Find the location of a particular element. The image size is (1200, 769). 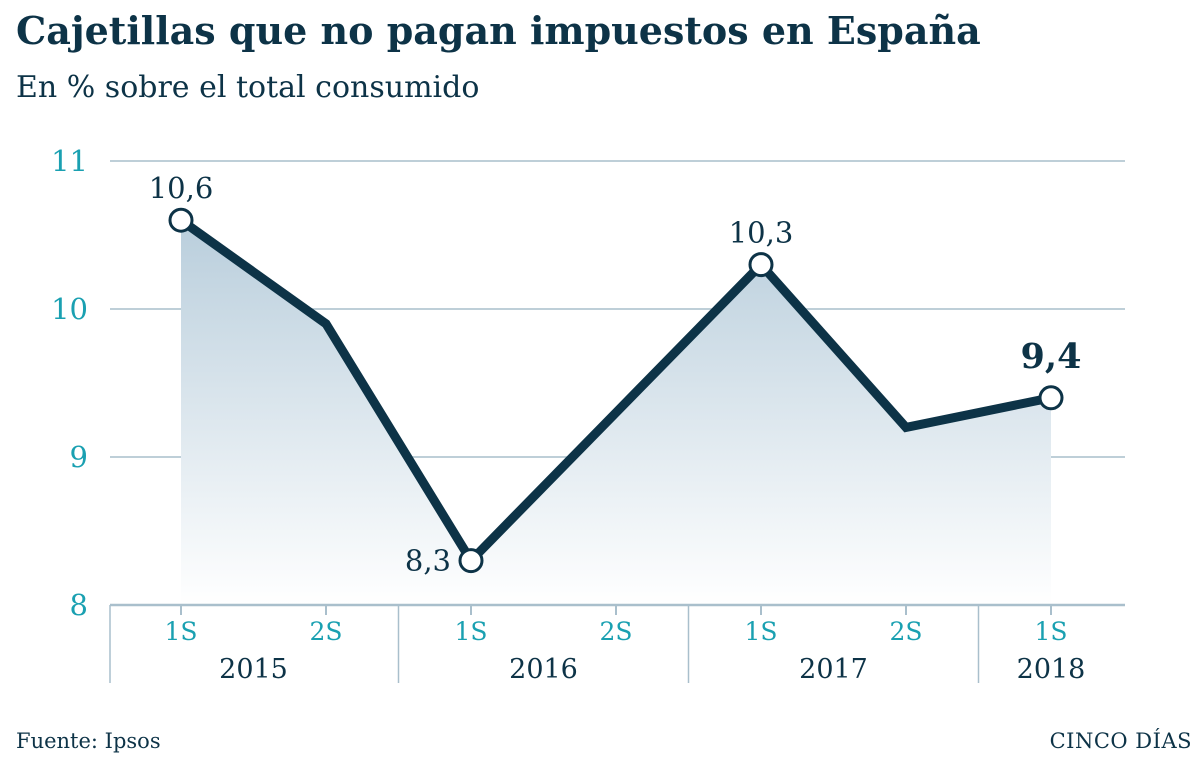

data-label: 9,4 is located at coordinates (1051, 356).